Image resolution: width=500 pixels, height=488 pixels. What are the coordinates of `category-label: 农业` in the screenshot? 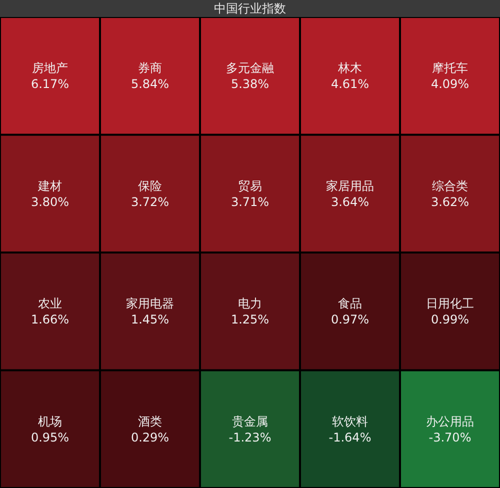 It's located at (50, 303).